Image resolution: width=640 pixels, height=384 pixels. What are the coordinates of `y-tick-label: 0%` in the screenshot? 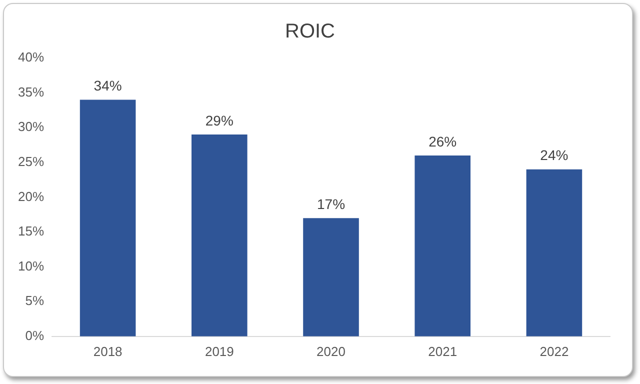 It's located at (34, 335).